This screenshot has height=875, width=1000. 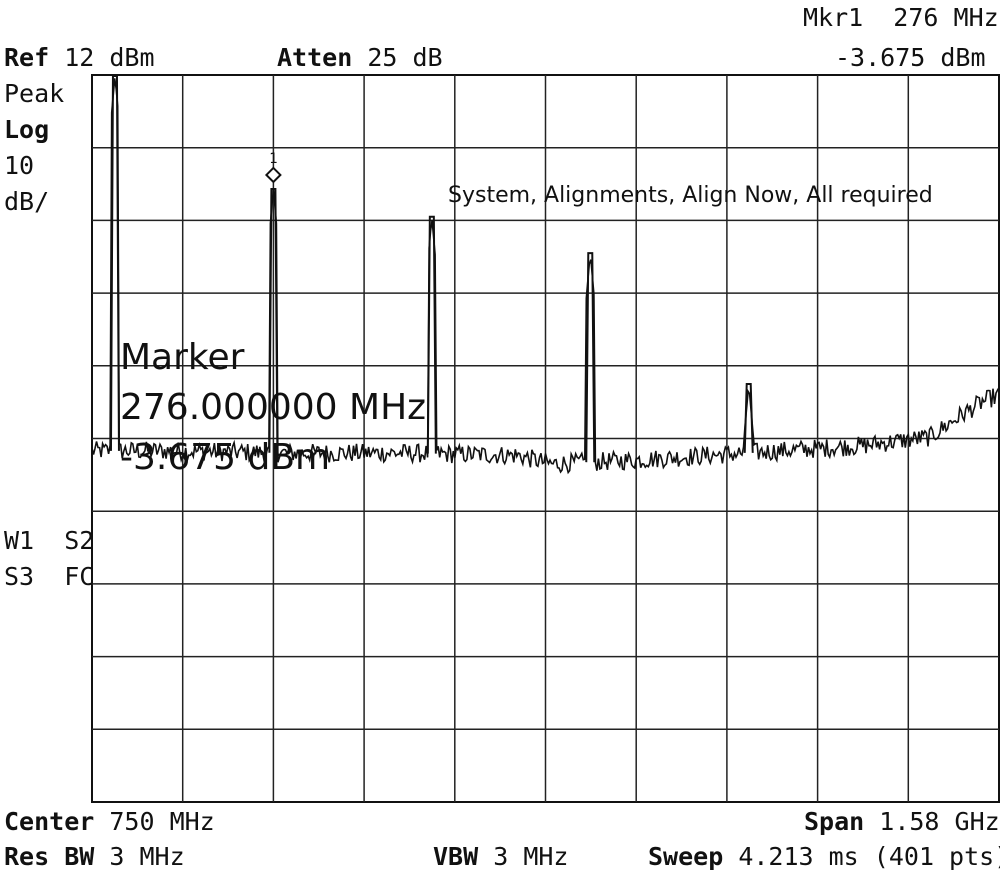 What do you see at coordinates (161, 821) in the screenshot?
I see `center-value: 750 MHz` at bounding box center [161, 821].